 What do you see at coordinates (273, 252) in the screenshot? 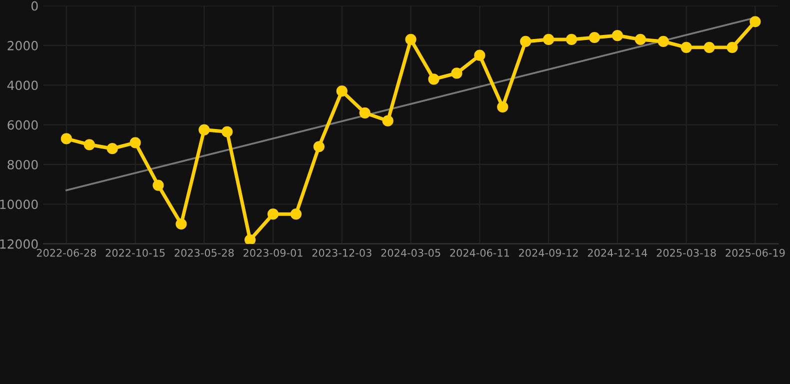
I see `x-tick-label: 2023-09-01` at bounding box center [273, 252].